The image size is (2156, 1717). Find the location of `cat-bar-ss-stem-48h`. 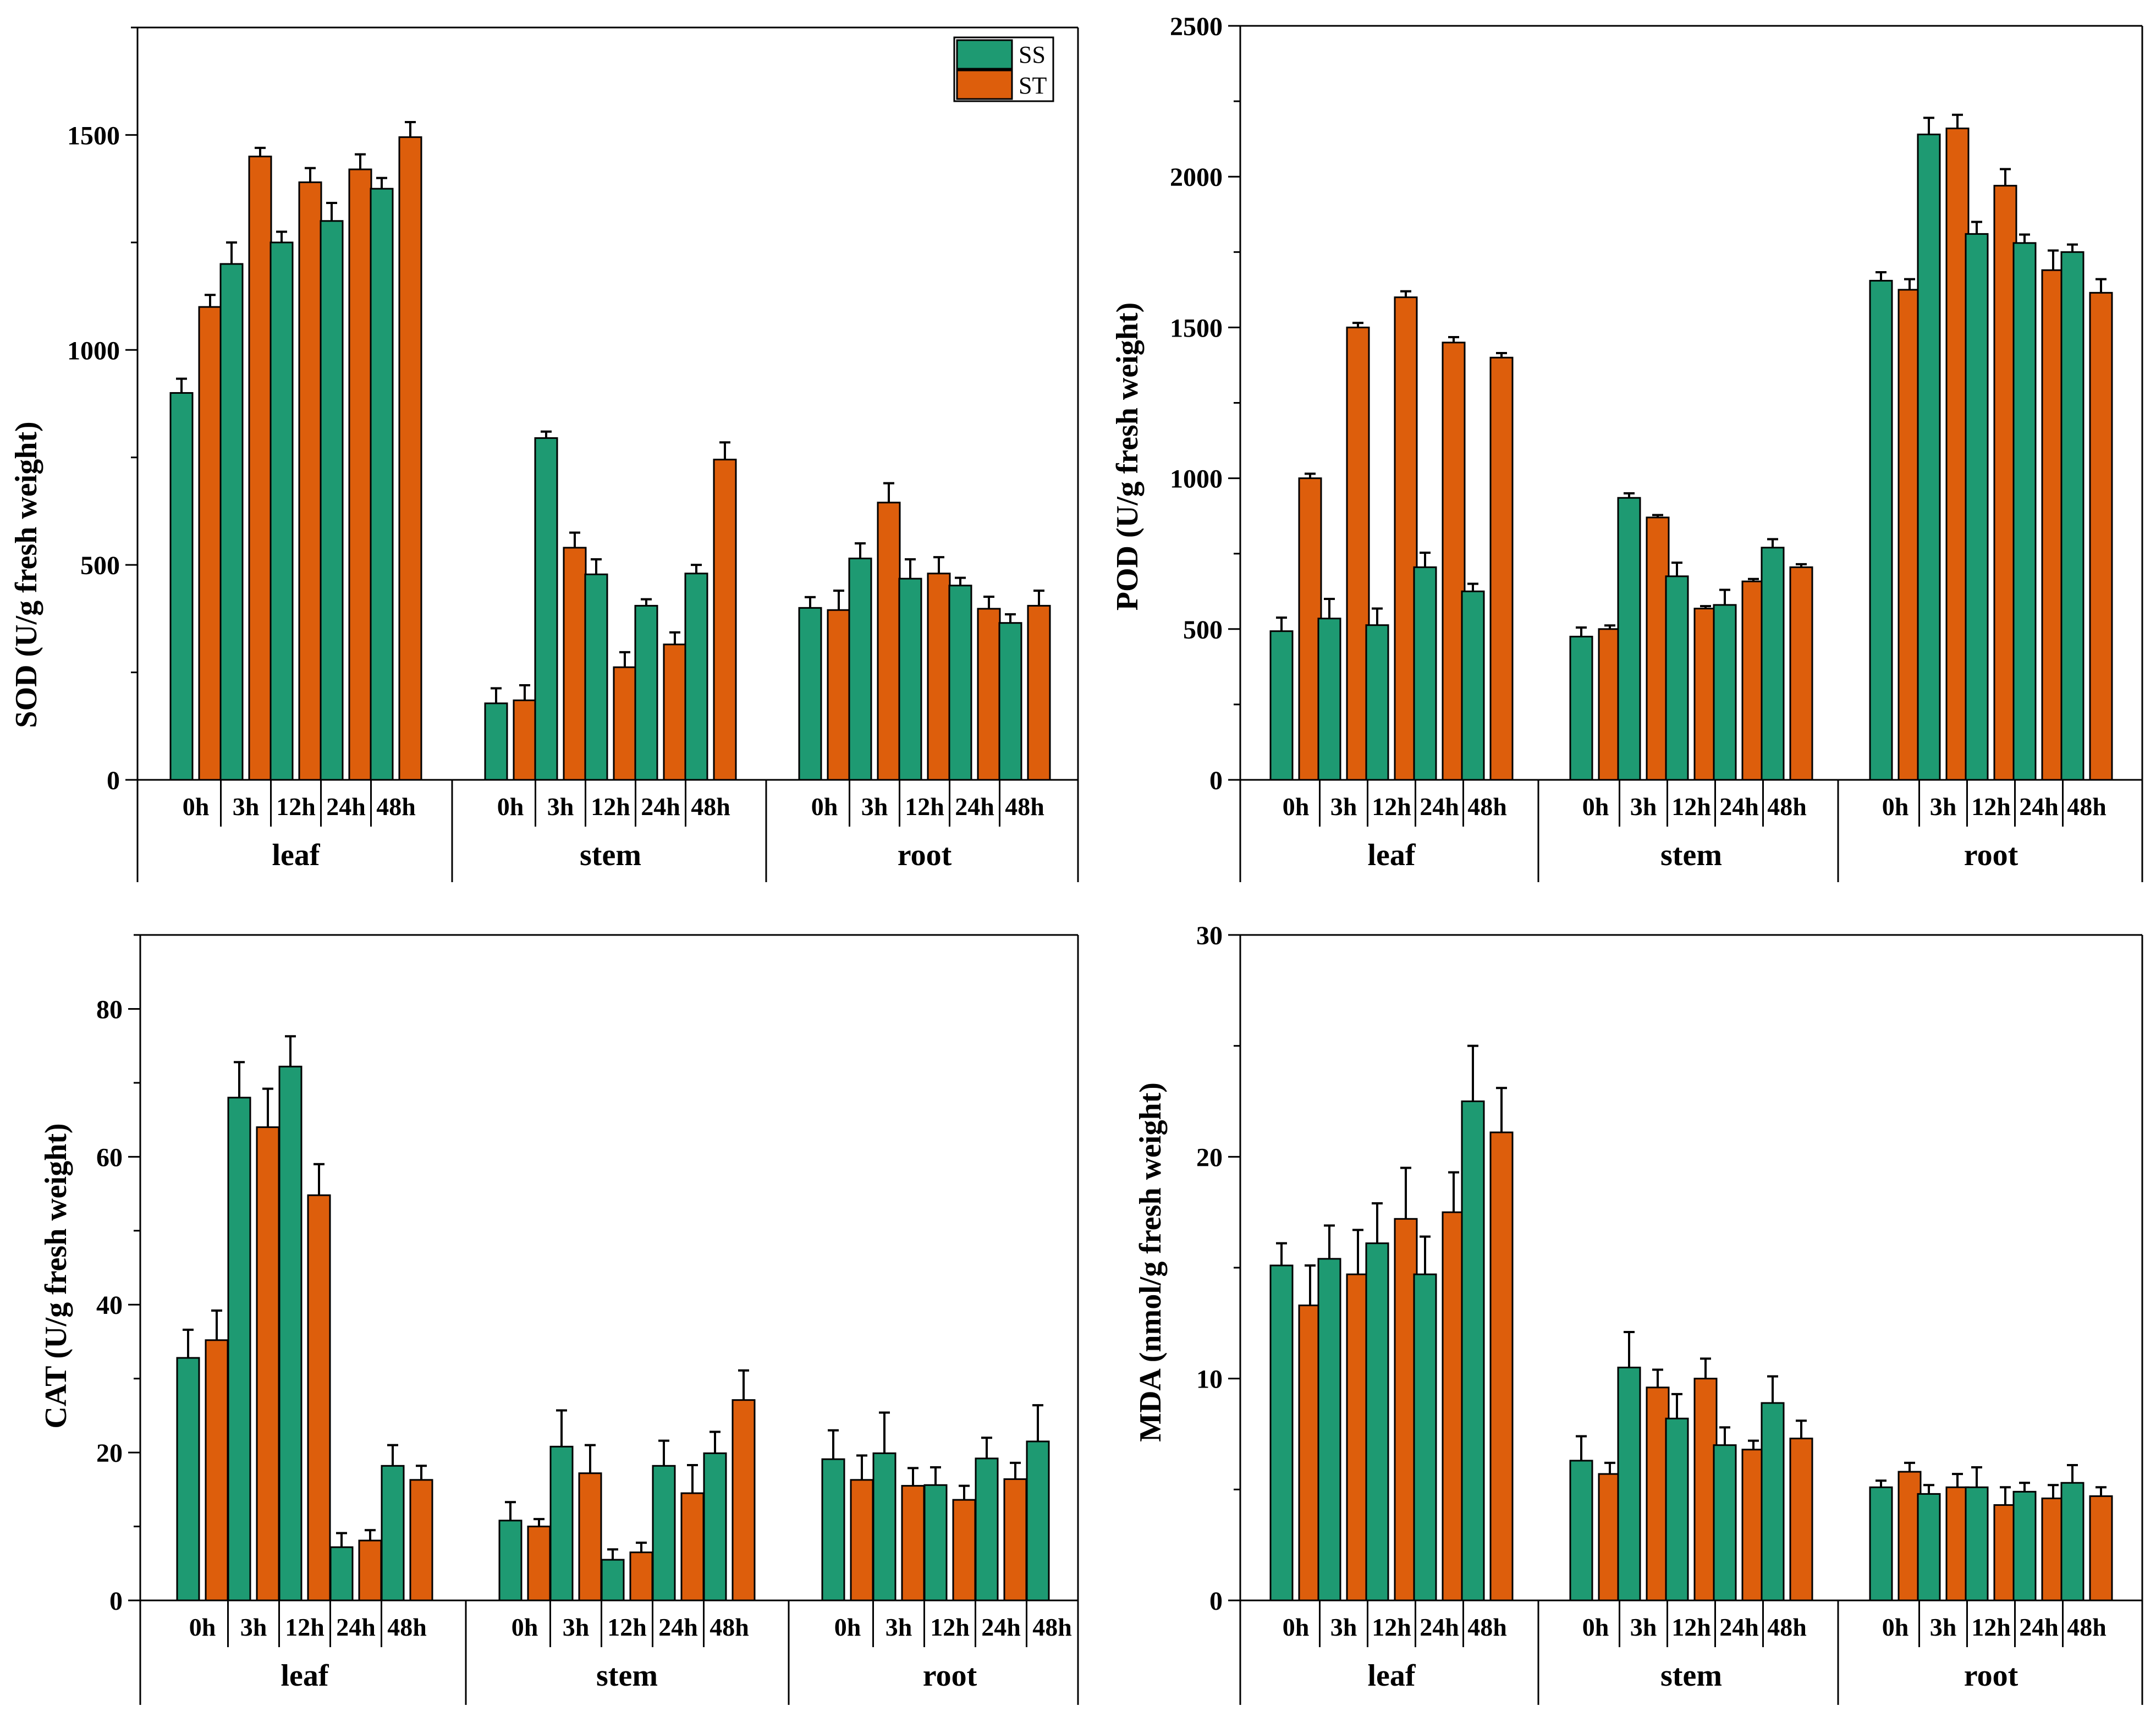

cat-bar-ss-stem-48h is located at coordinates (715, 1527).